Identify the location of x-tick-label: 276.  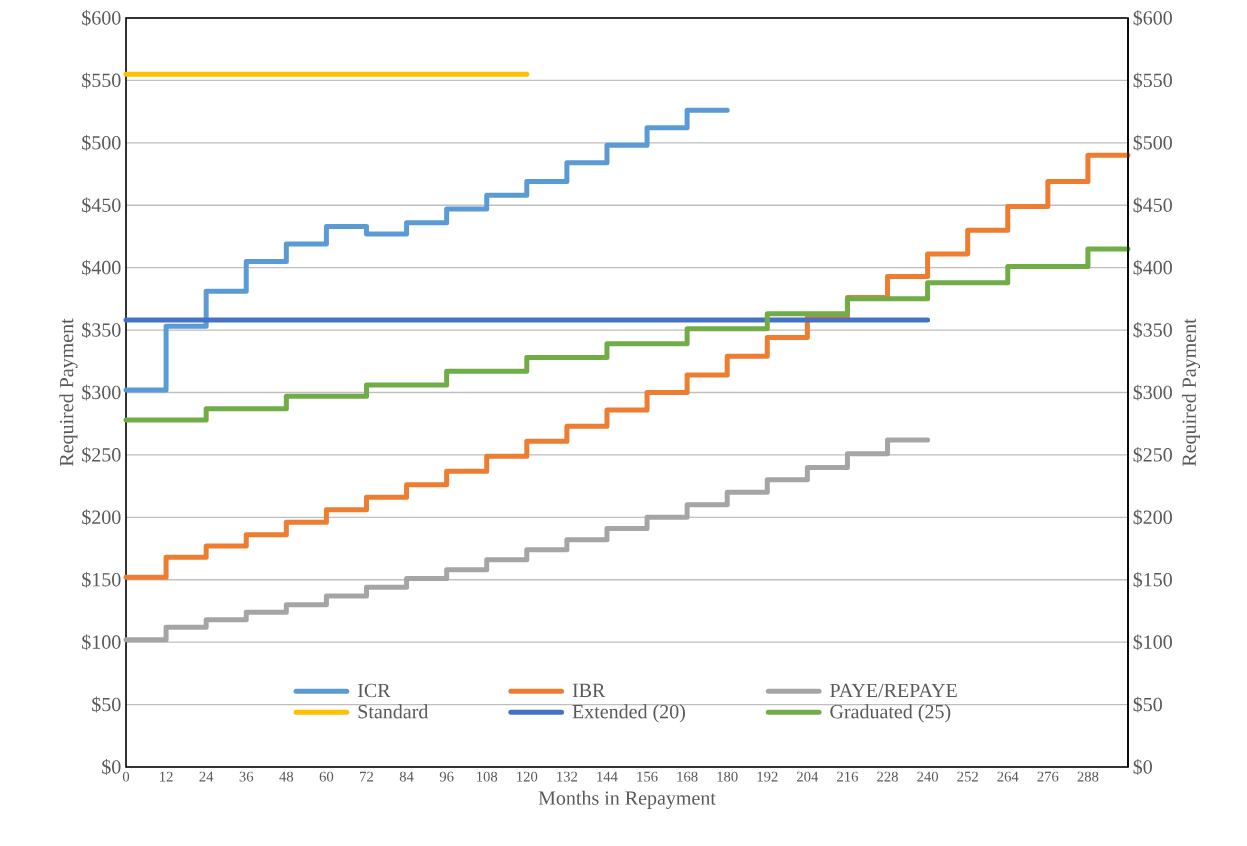
(1048, 776).